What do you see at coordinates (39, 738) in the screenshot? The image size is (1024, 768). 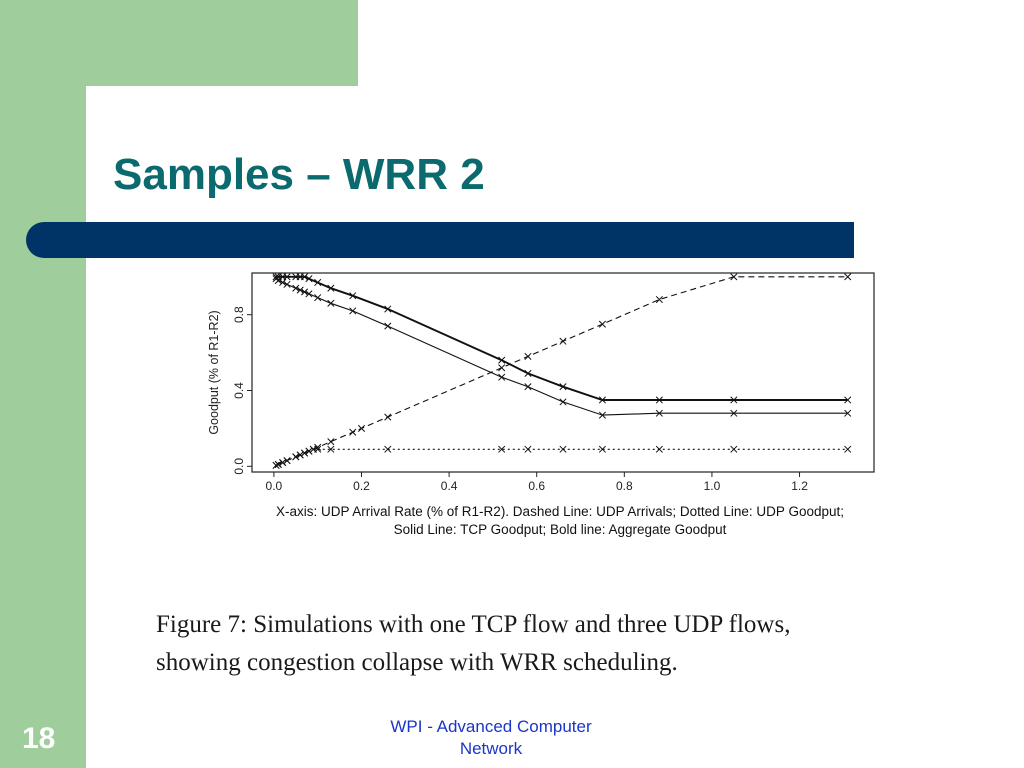 I see `page-number: 18` at bounding box center [39, 738].